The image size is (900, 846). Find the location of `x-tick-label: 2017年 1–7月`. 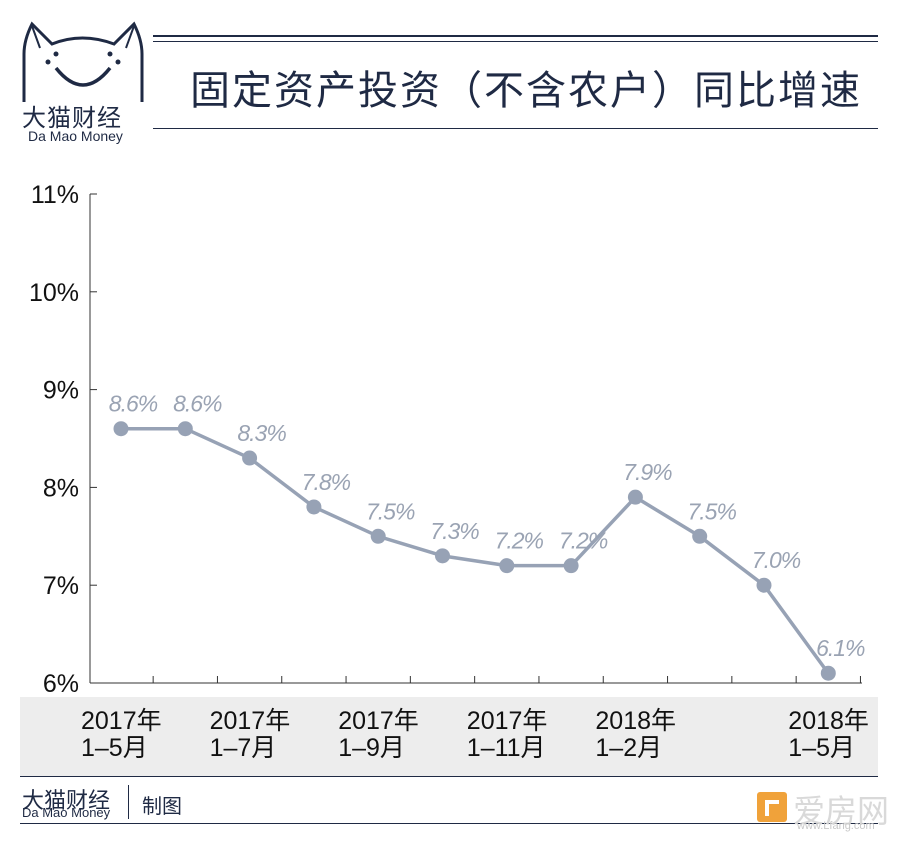

x-tick-label: 2017年 1–7月 is located at coordinates (250, 735).